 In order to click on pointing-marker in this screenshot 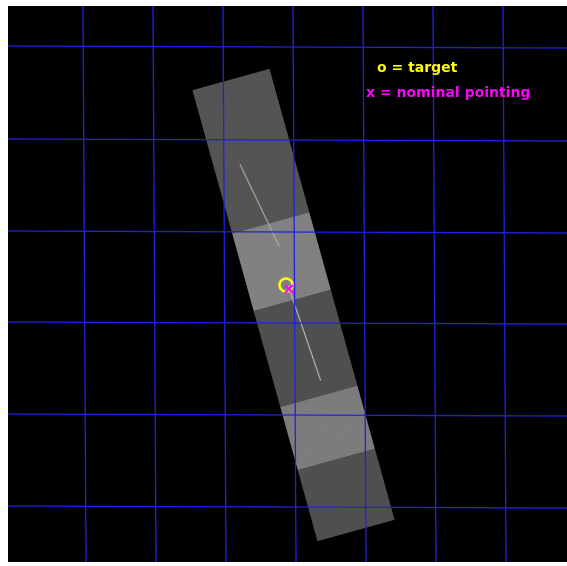, I will do `click(289, 289)`.